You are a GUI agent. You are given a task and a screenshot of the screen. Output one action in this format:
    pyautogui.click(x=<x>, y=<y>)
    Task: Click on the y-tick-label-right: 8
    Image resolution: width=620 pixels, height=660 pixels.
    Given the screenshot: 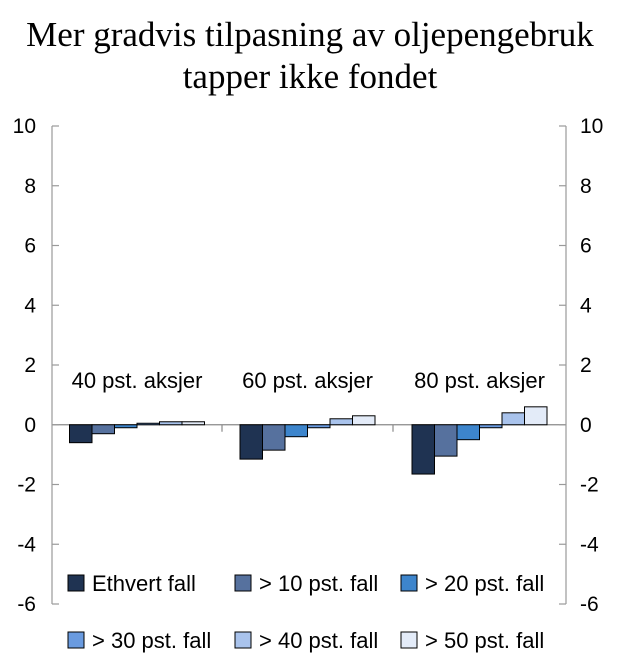 What is the action you would take?
    pyautogui.click(x=586, y=186)
    